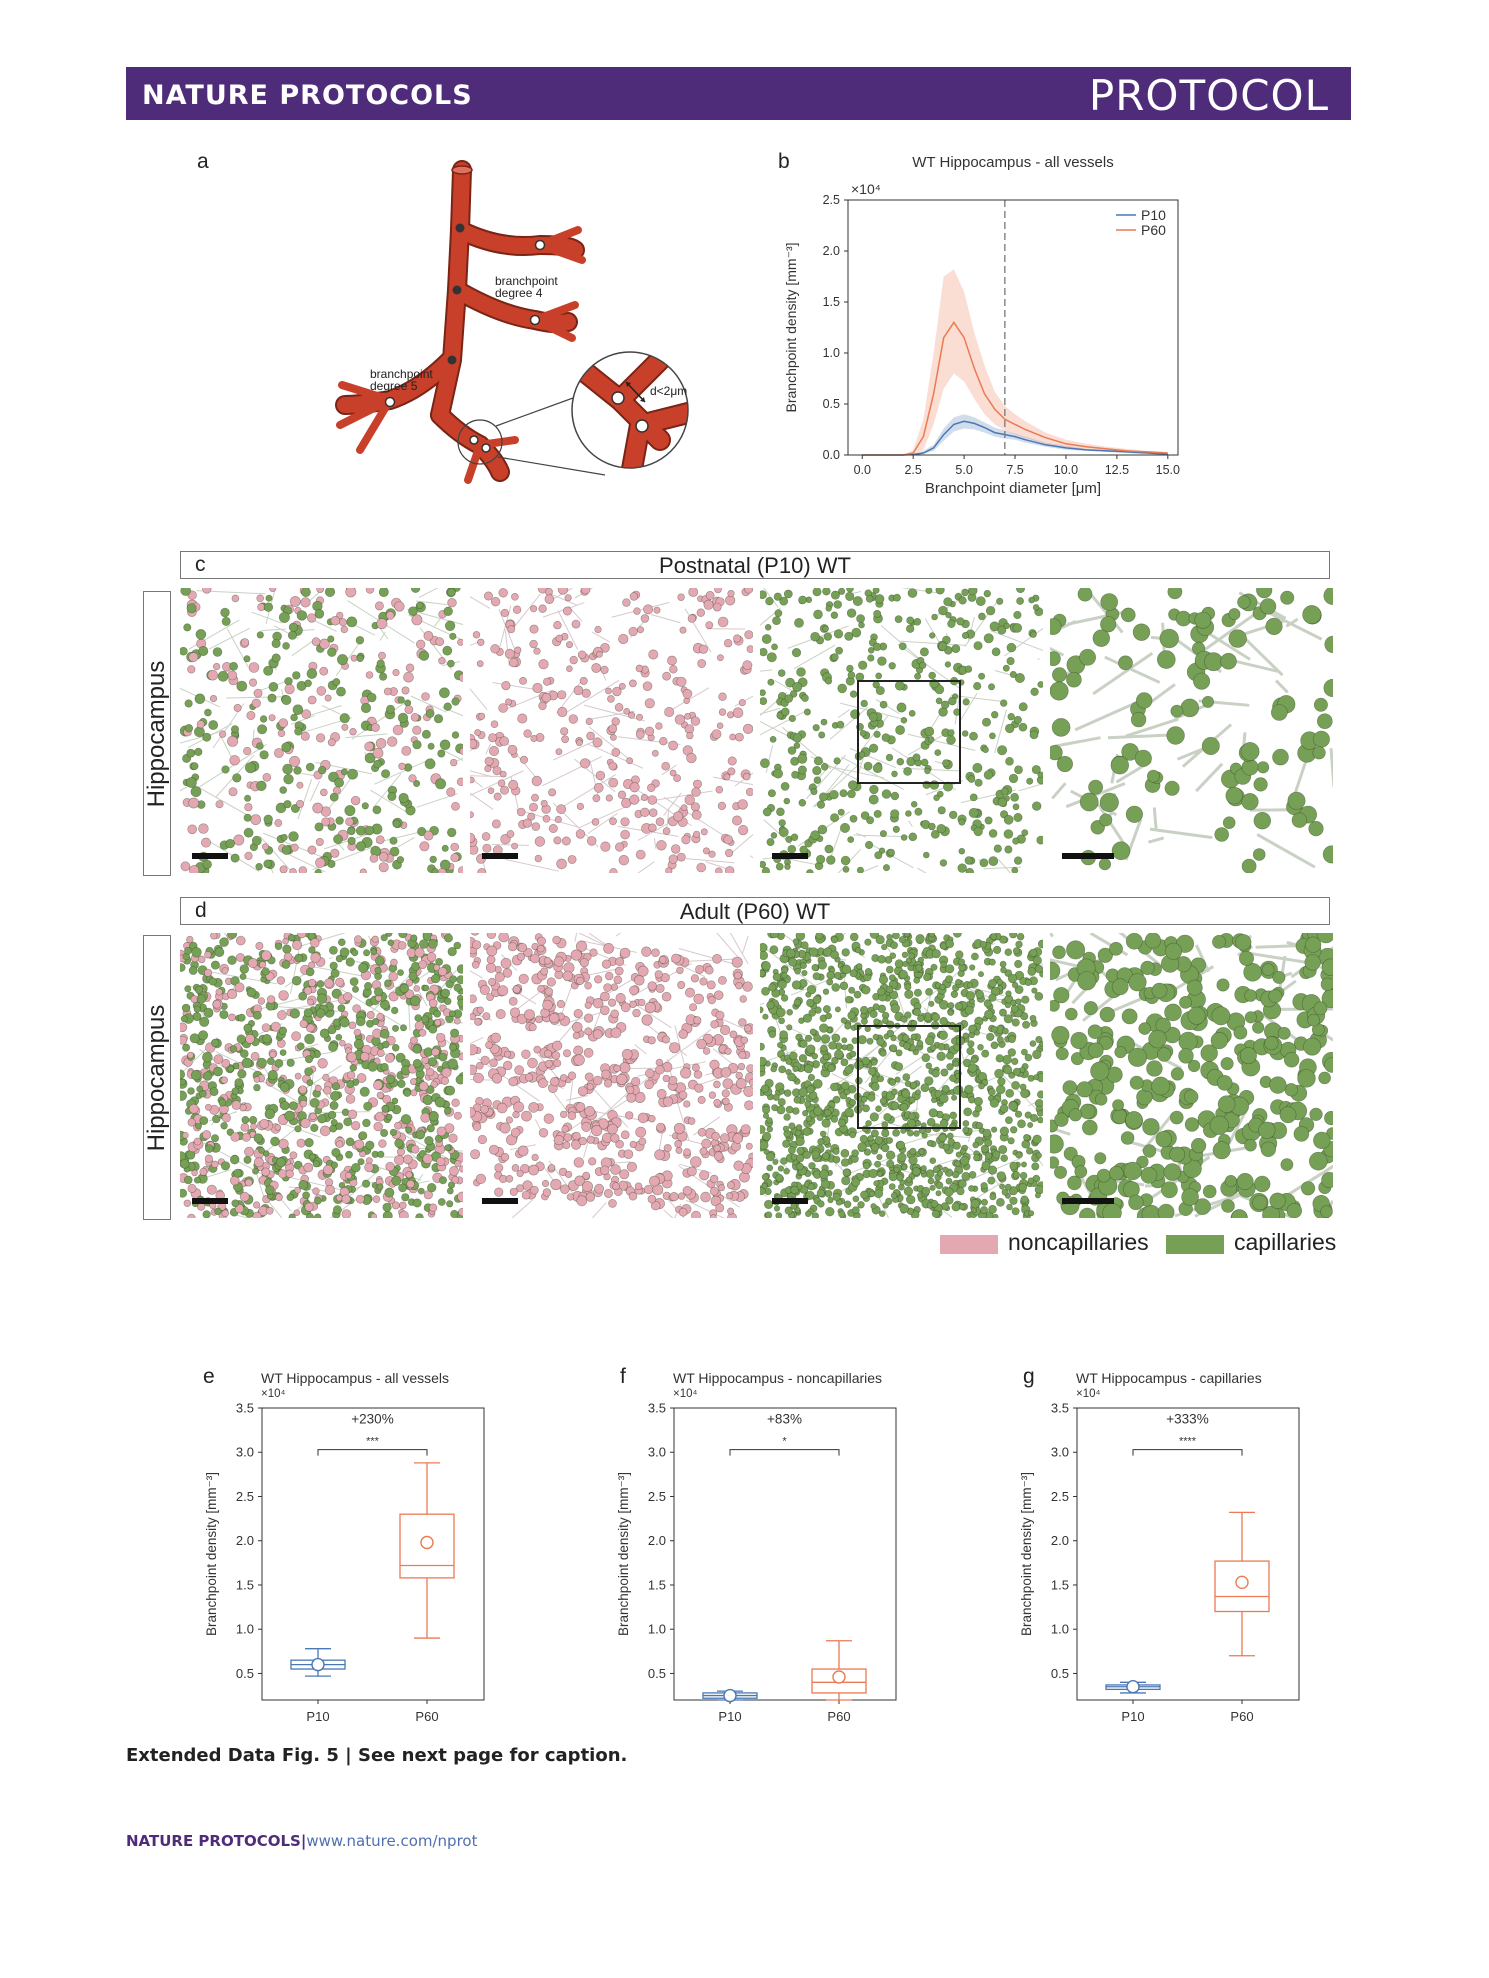 This screenshot has height=1978, width=1489. Describe the element at coordinates (157, 1077) in the screenshot. I see `row-label-box-d: Hippocampus` at that location.